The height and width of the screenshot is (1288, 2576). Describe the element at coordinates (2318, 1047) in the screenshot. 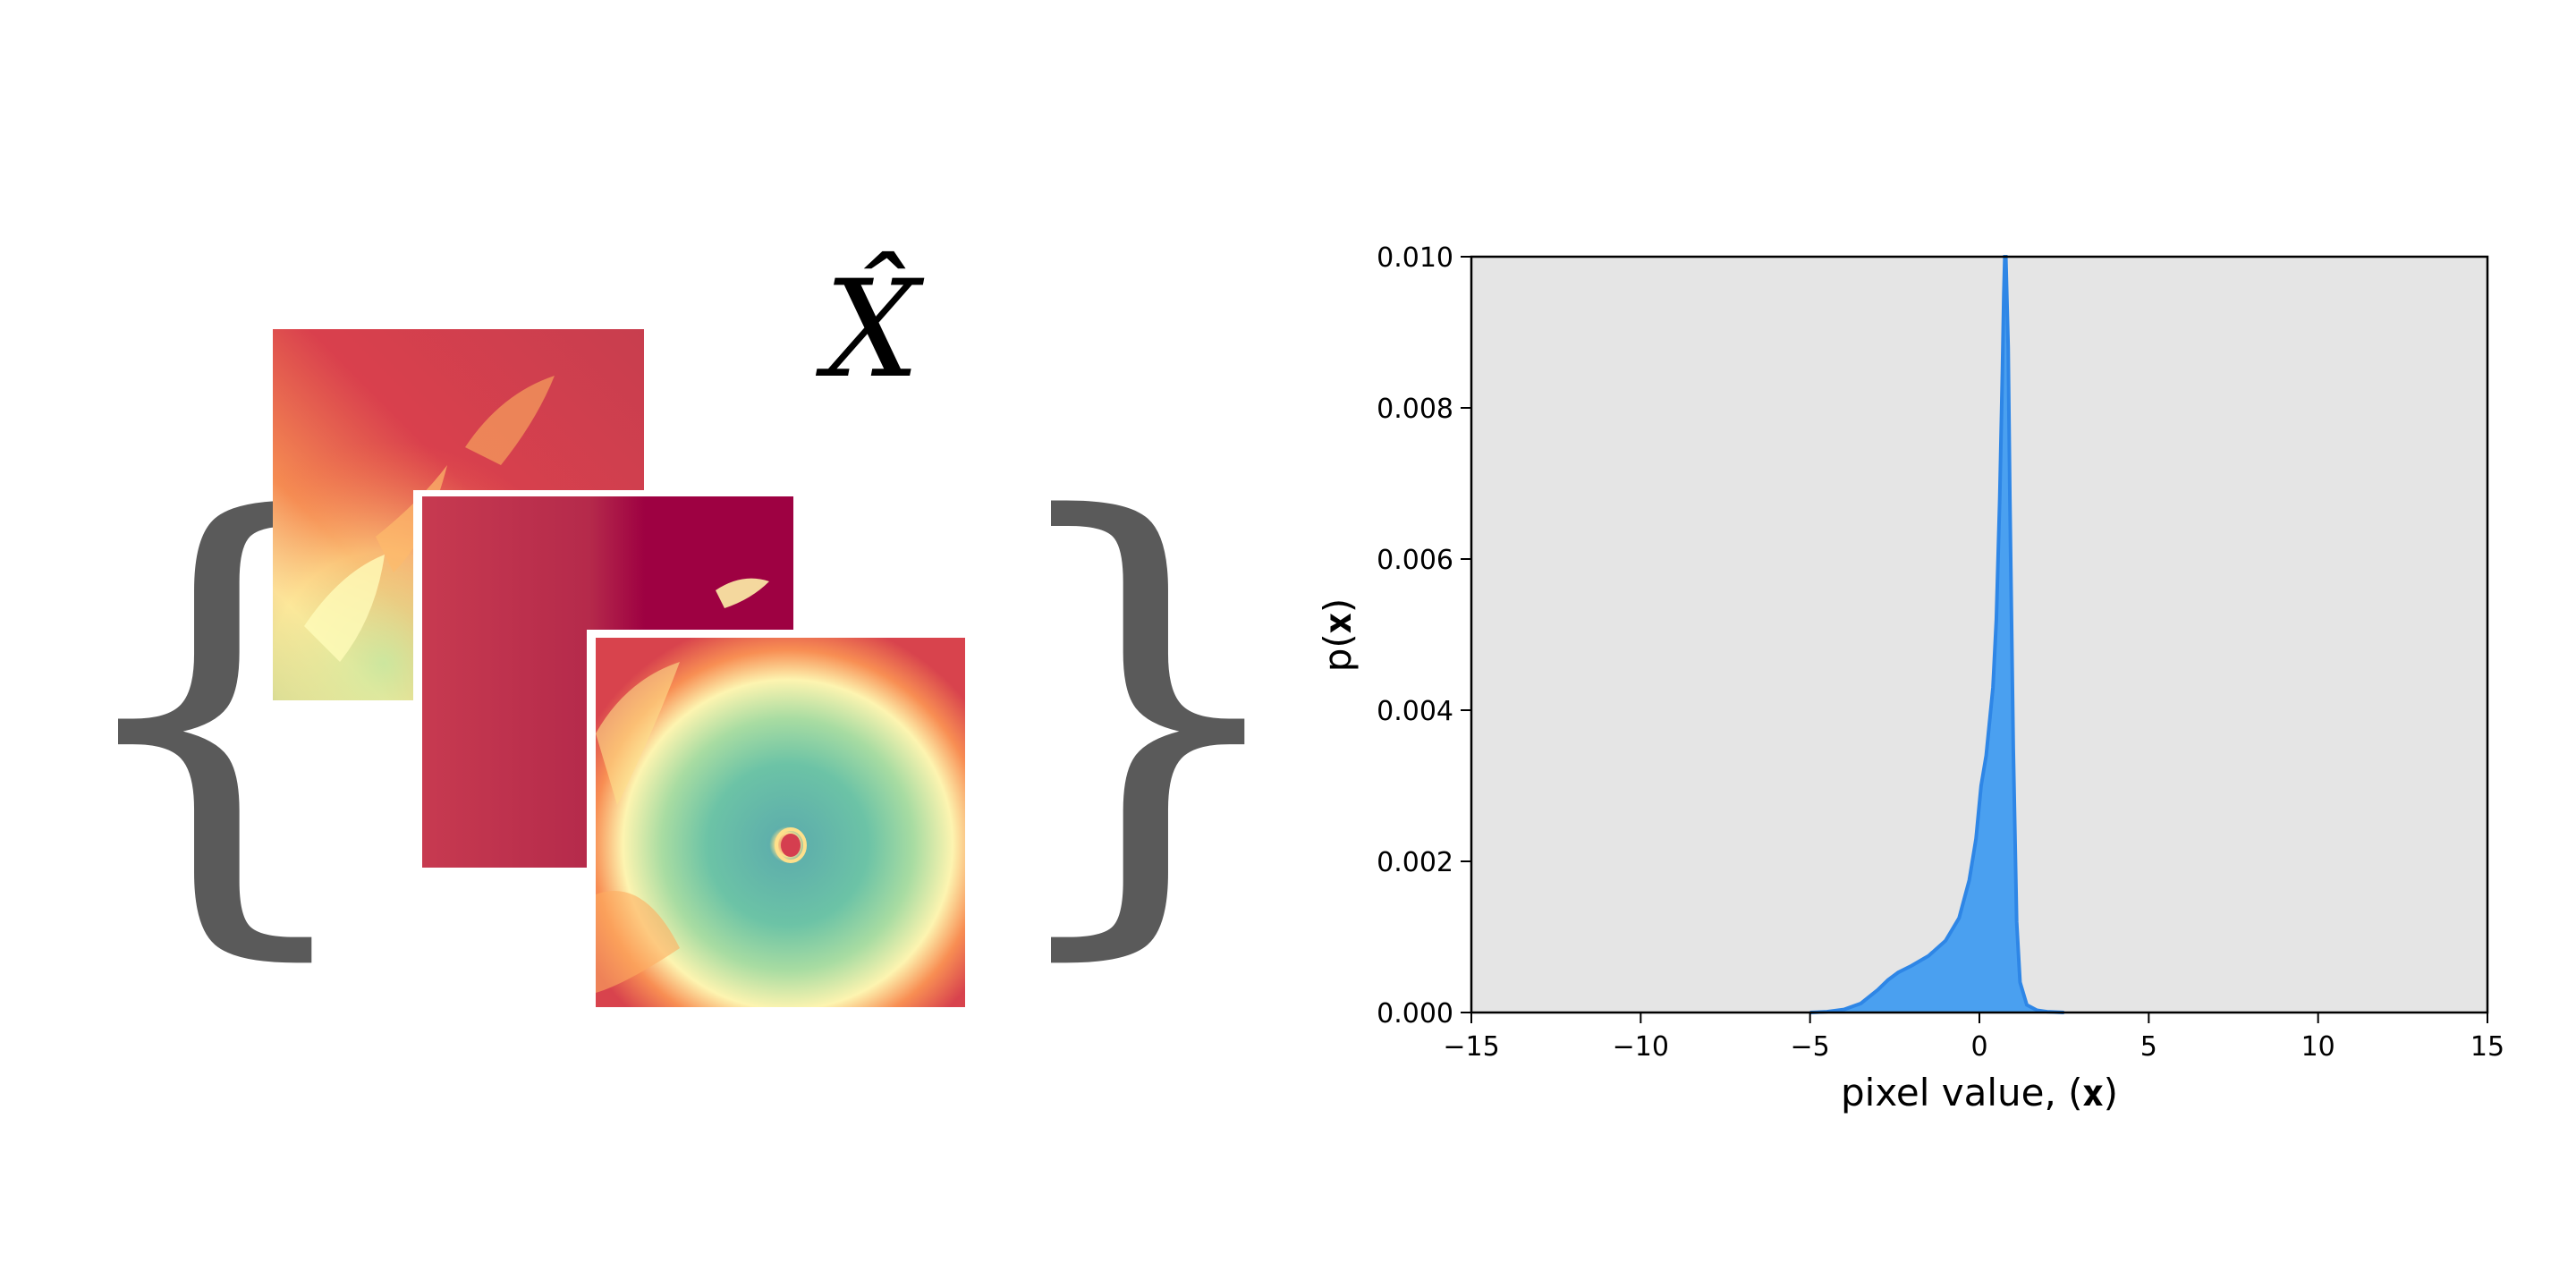

I see `x-tick-label: 10` at that location.